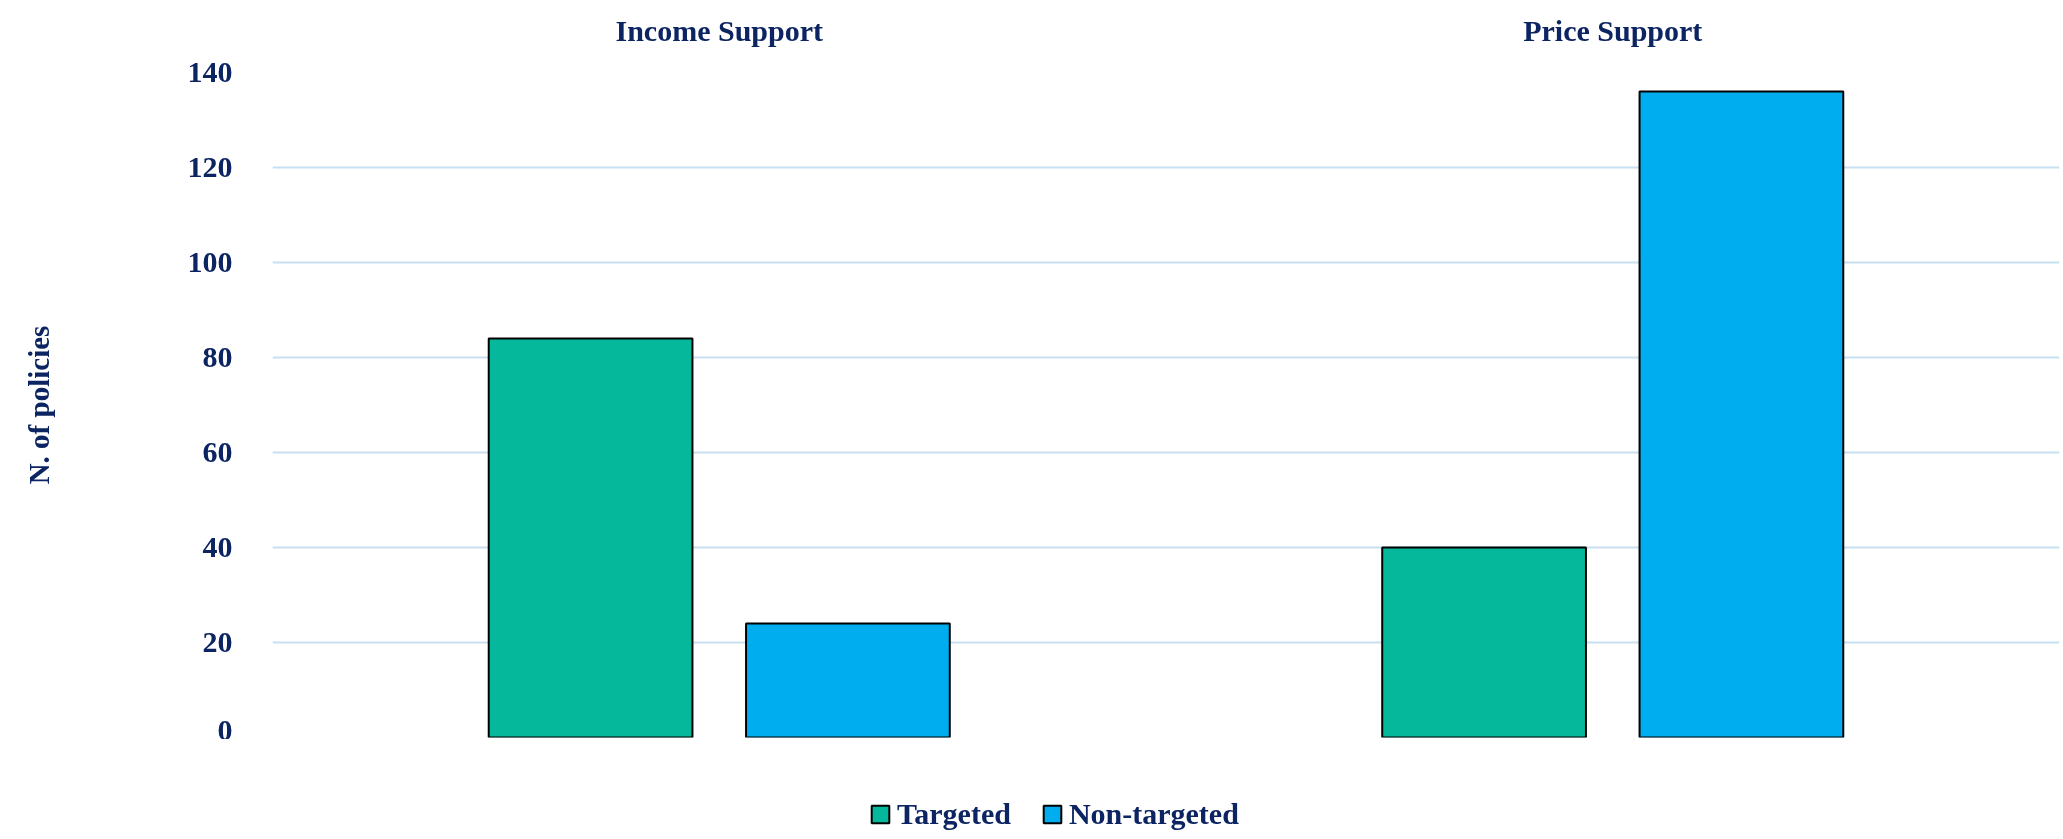 This screenshot has height=839, width=2063. I want to click on legend-label: Targeted, so click(954, 814).